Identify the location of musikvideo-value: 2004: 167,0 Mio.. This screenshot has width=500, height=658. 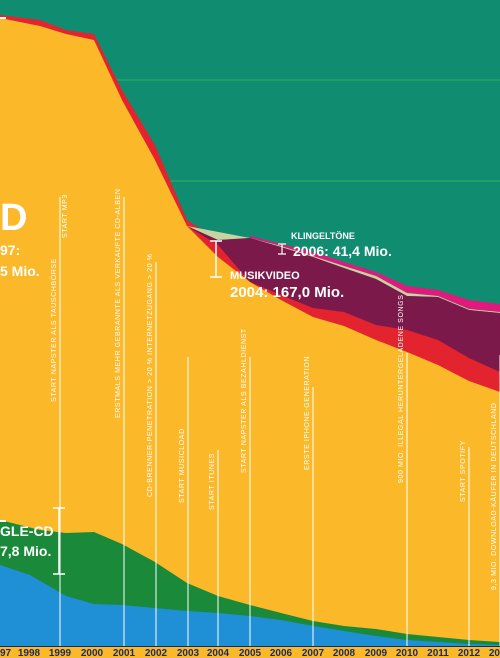
(287, 292).